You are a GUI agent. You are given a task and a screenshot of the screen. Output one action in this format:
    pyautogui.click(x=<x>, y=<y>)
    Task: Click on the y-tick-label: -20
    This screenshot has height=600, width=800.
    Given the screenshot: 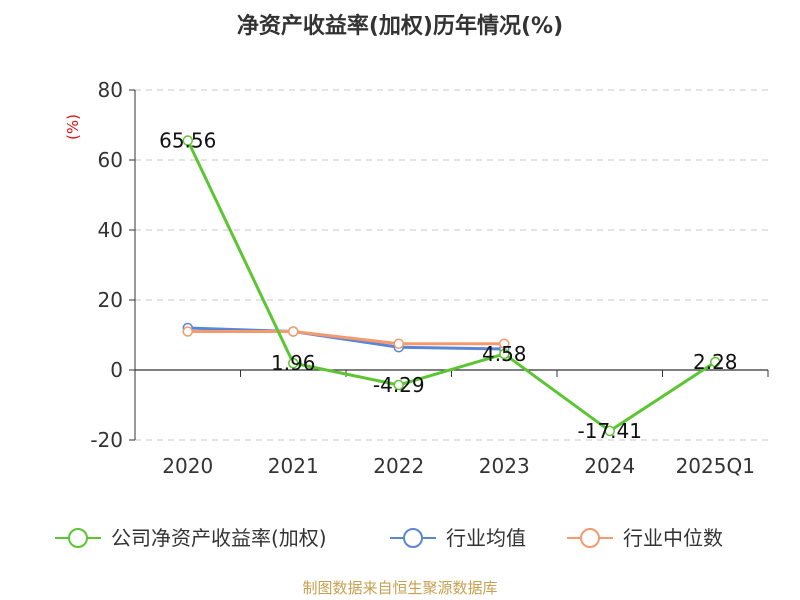 What is the action you would take?
    pyautogui.click(x=106, y=440)
    